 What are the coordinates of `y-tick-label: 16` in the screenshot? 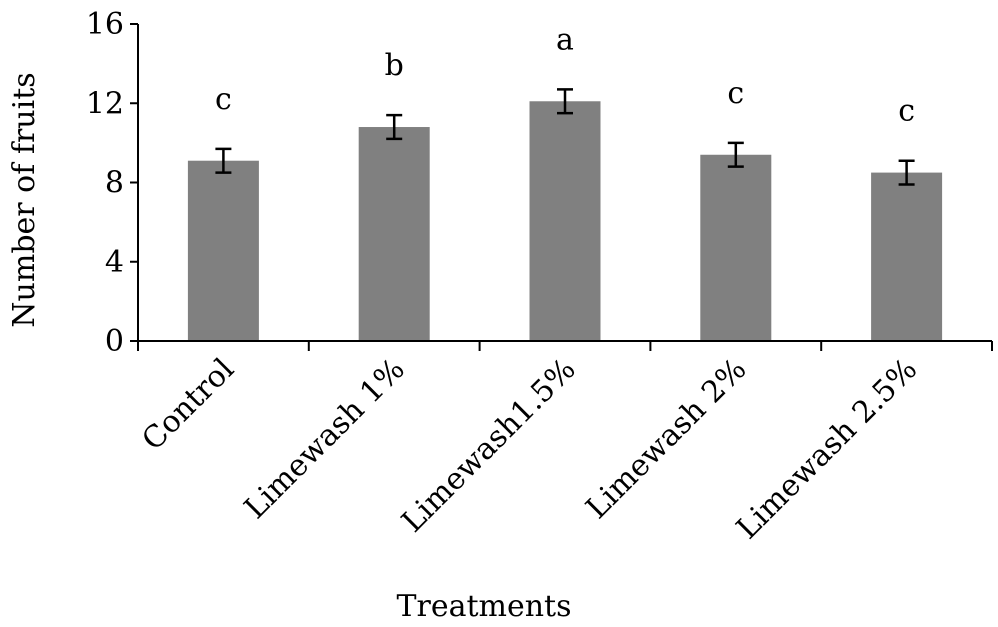 It's located at (105, 24).